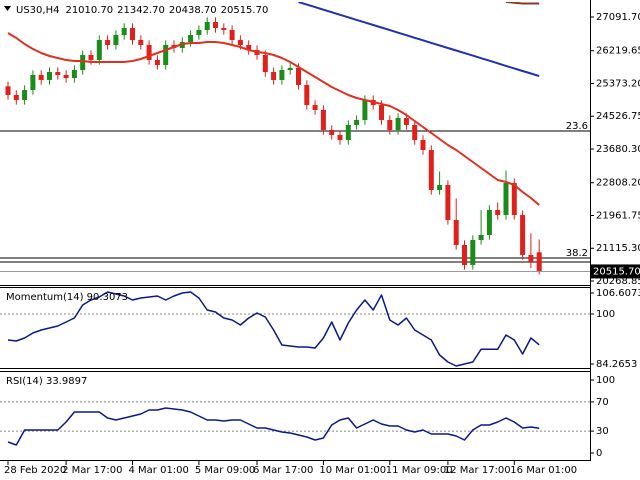 The image size is (640, 480). Describe the element at coordinates (618, 183) in the screenshot. I see `y-tick-label: 22808.20` at that location.